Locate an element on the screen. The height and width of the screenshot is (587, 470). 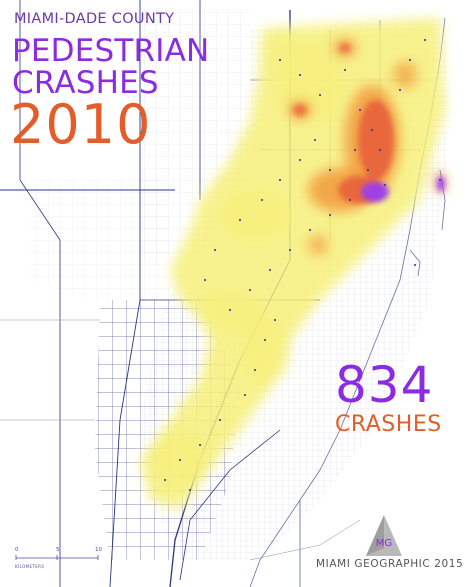
title-line-1: PEDESTRIAN is located at coordinates (111, 51).